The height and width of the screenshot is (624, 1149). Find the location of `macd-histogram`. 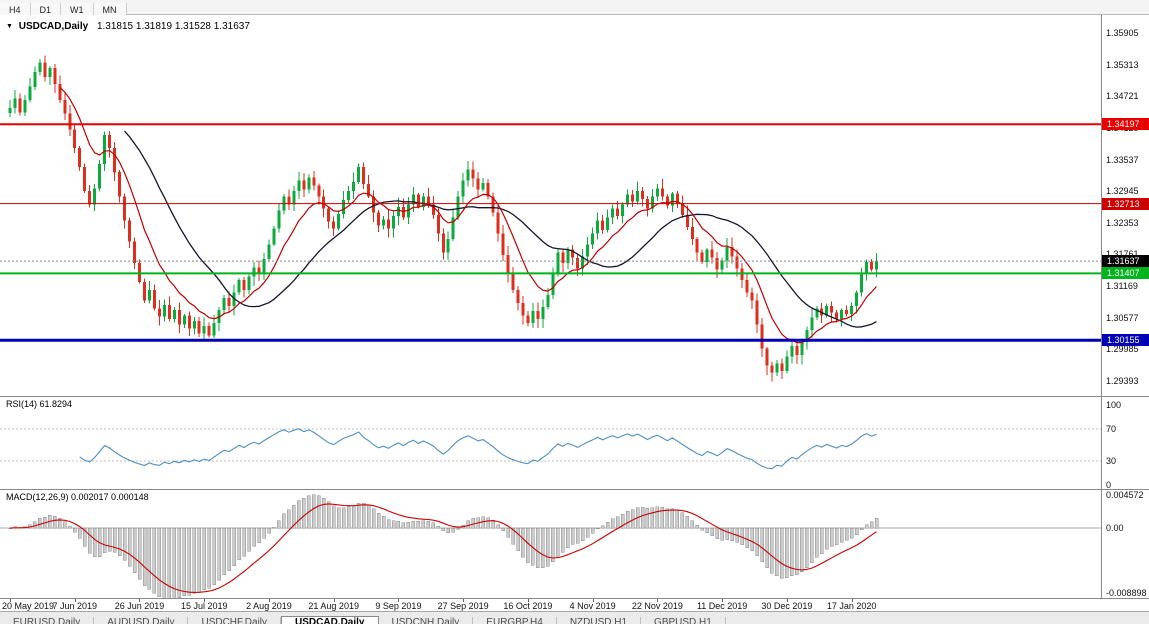

macd-histogram is located at coordinates (443, 546).